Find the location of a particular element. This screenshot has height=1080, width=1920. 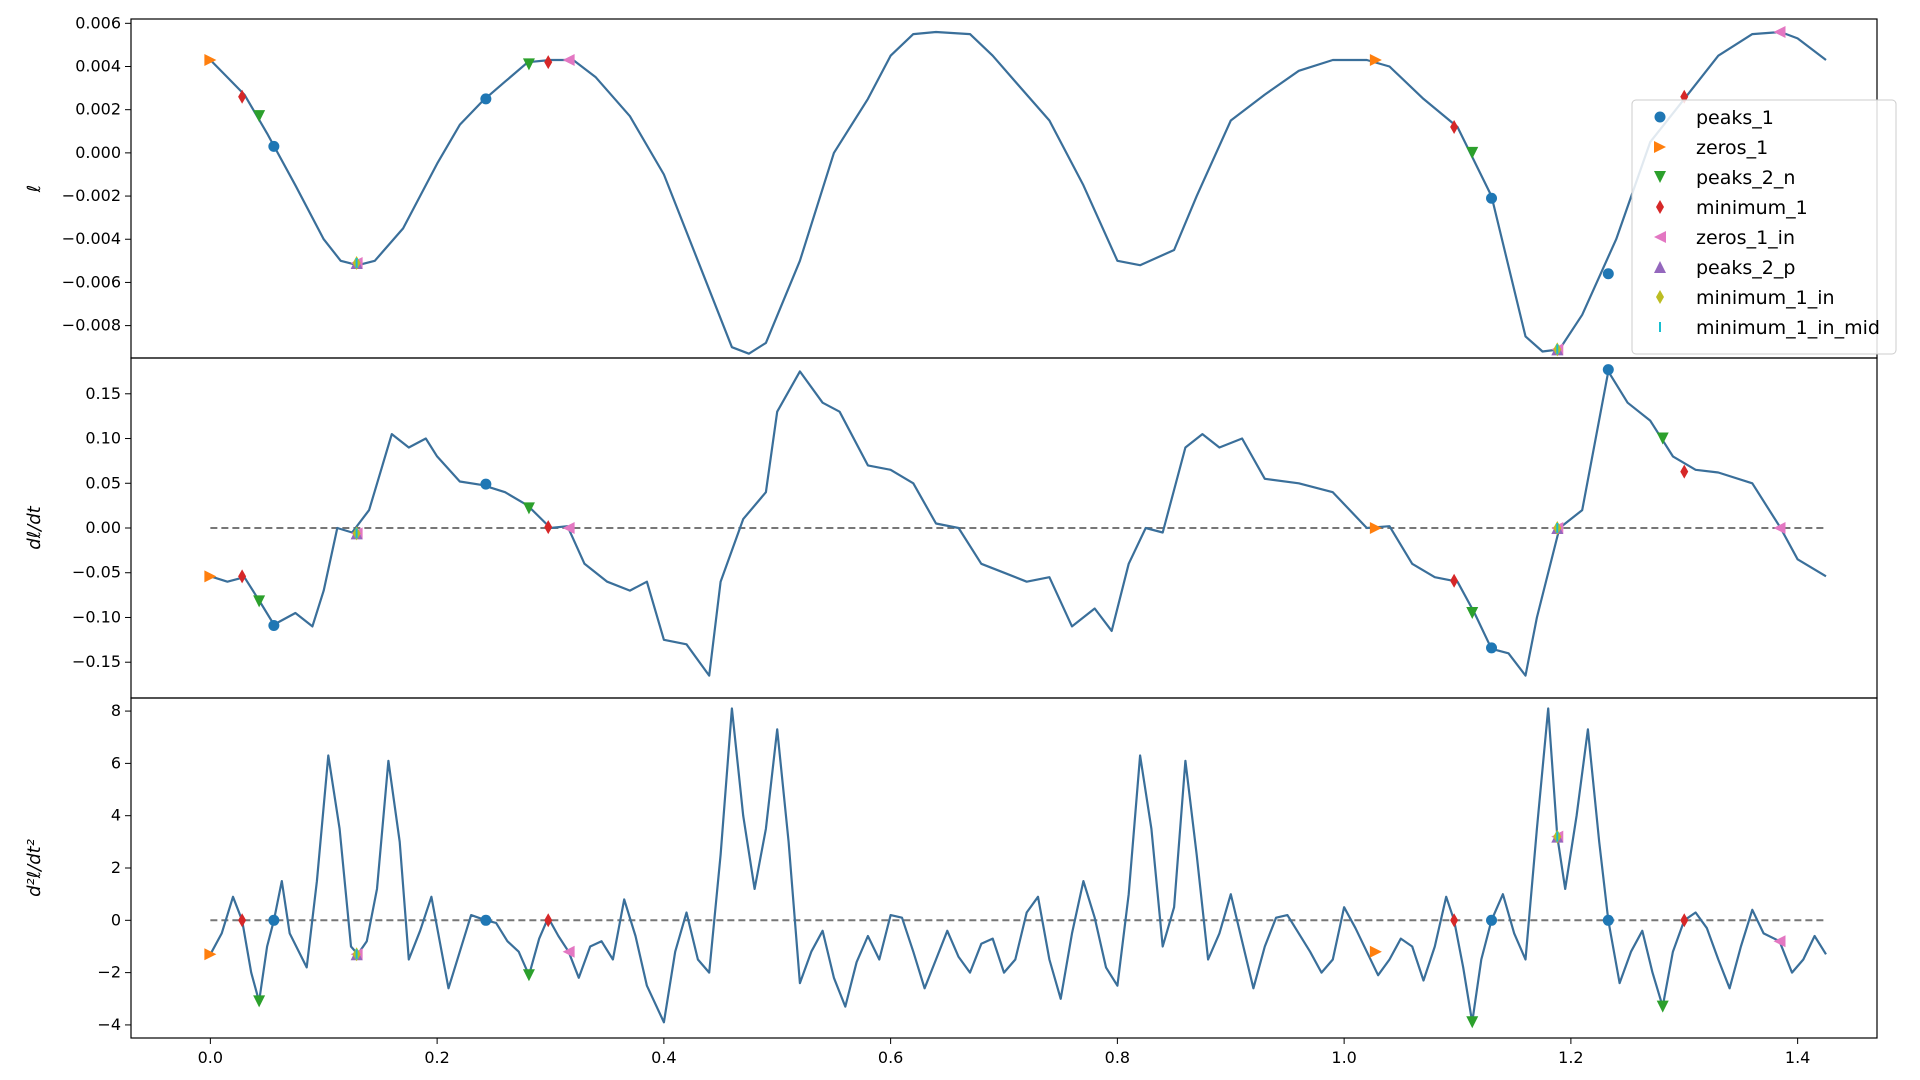

y-tick-label-bottom: −2 is located at coordinates (109, 972).